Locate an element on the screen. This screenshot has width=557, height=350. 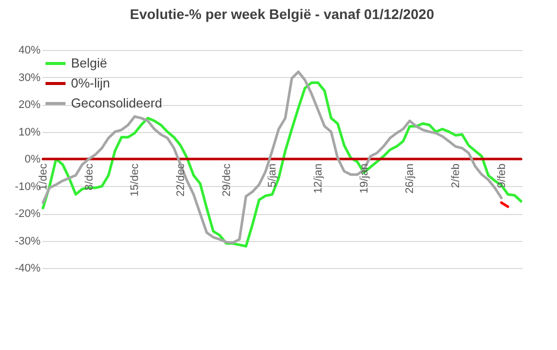
y-tick-label: 0% is located at coordinates (32, 160).